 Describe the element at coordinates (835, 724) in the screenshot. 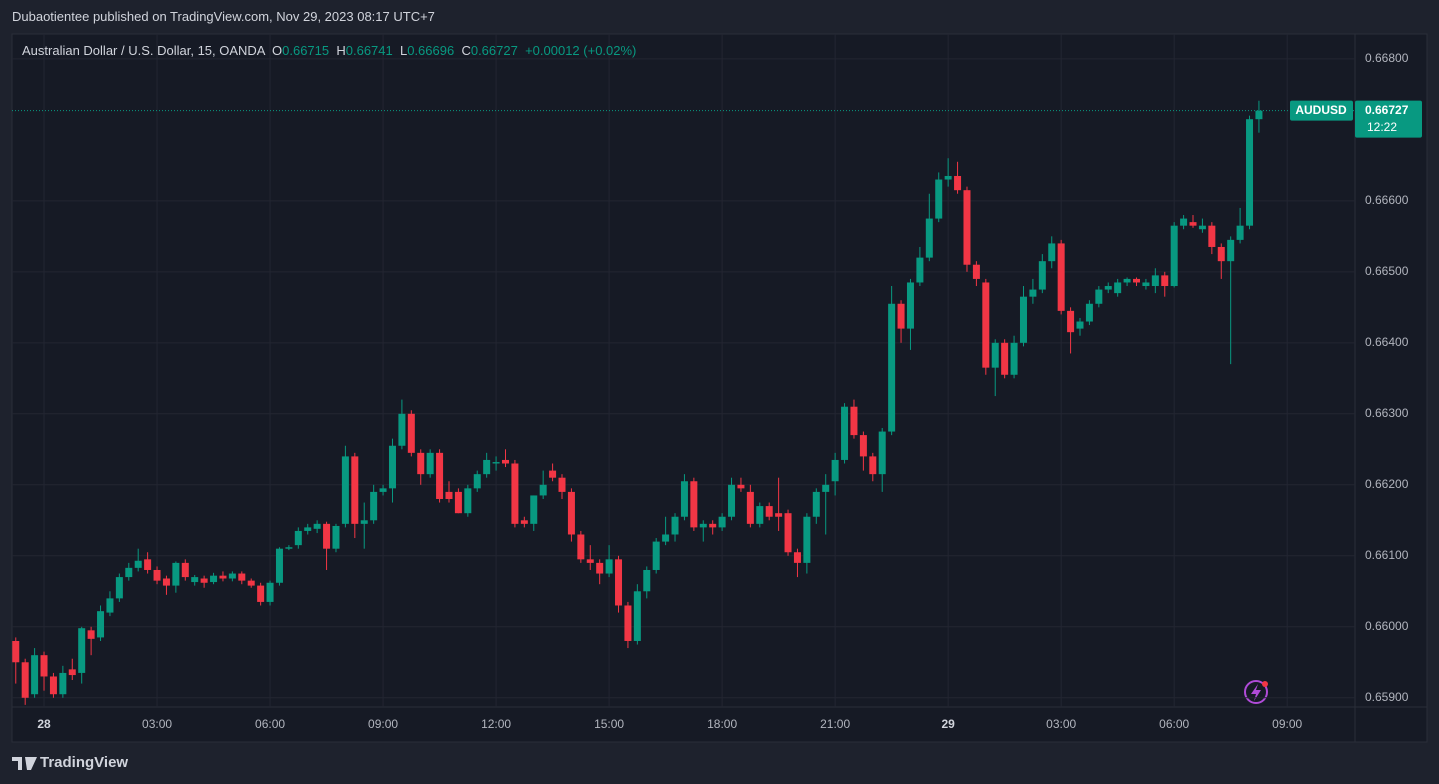

I see `x-tick-label: 21:00` at that location.